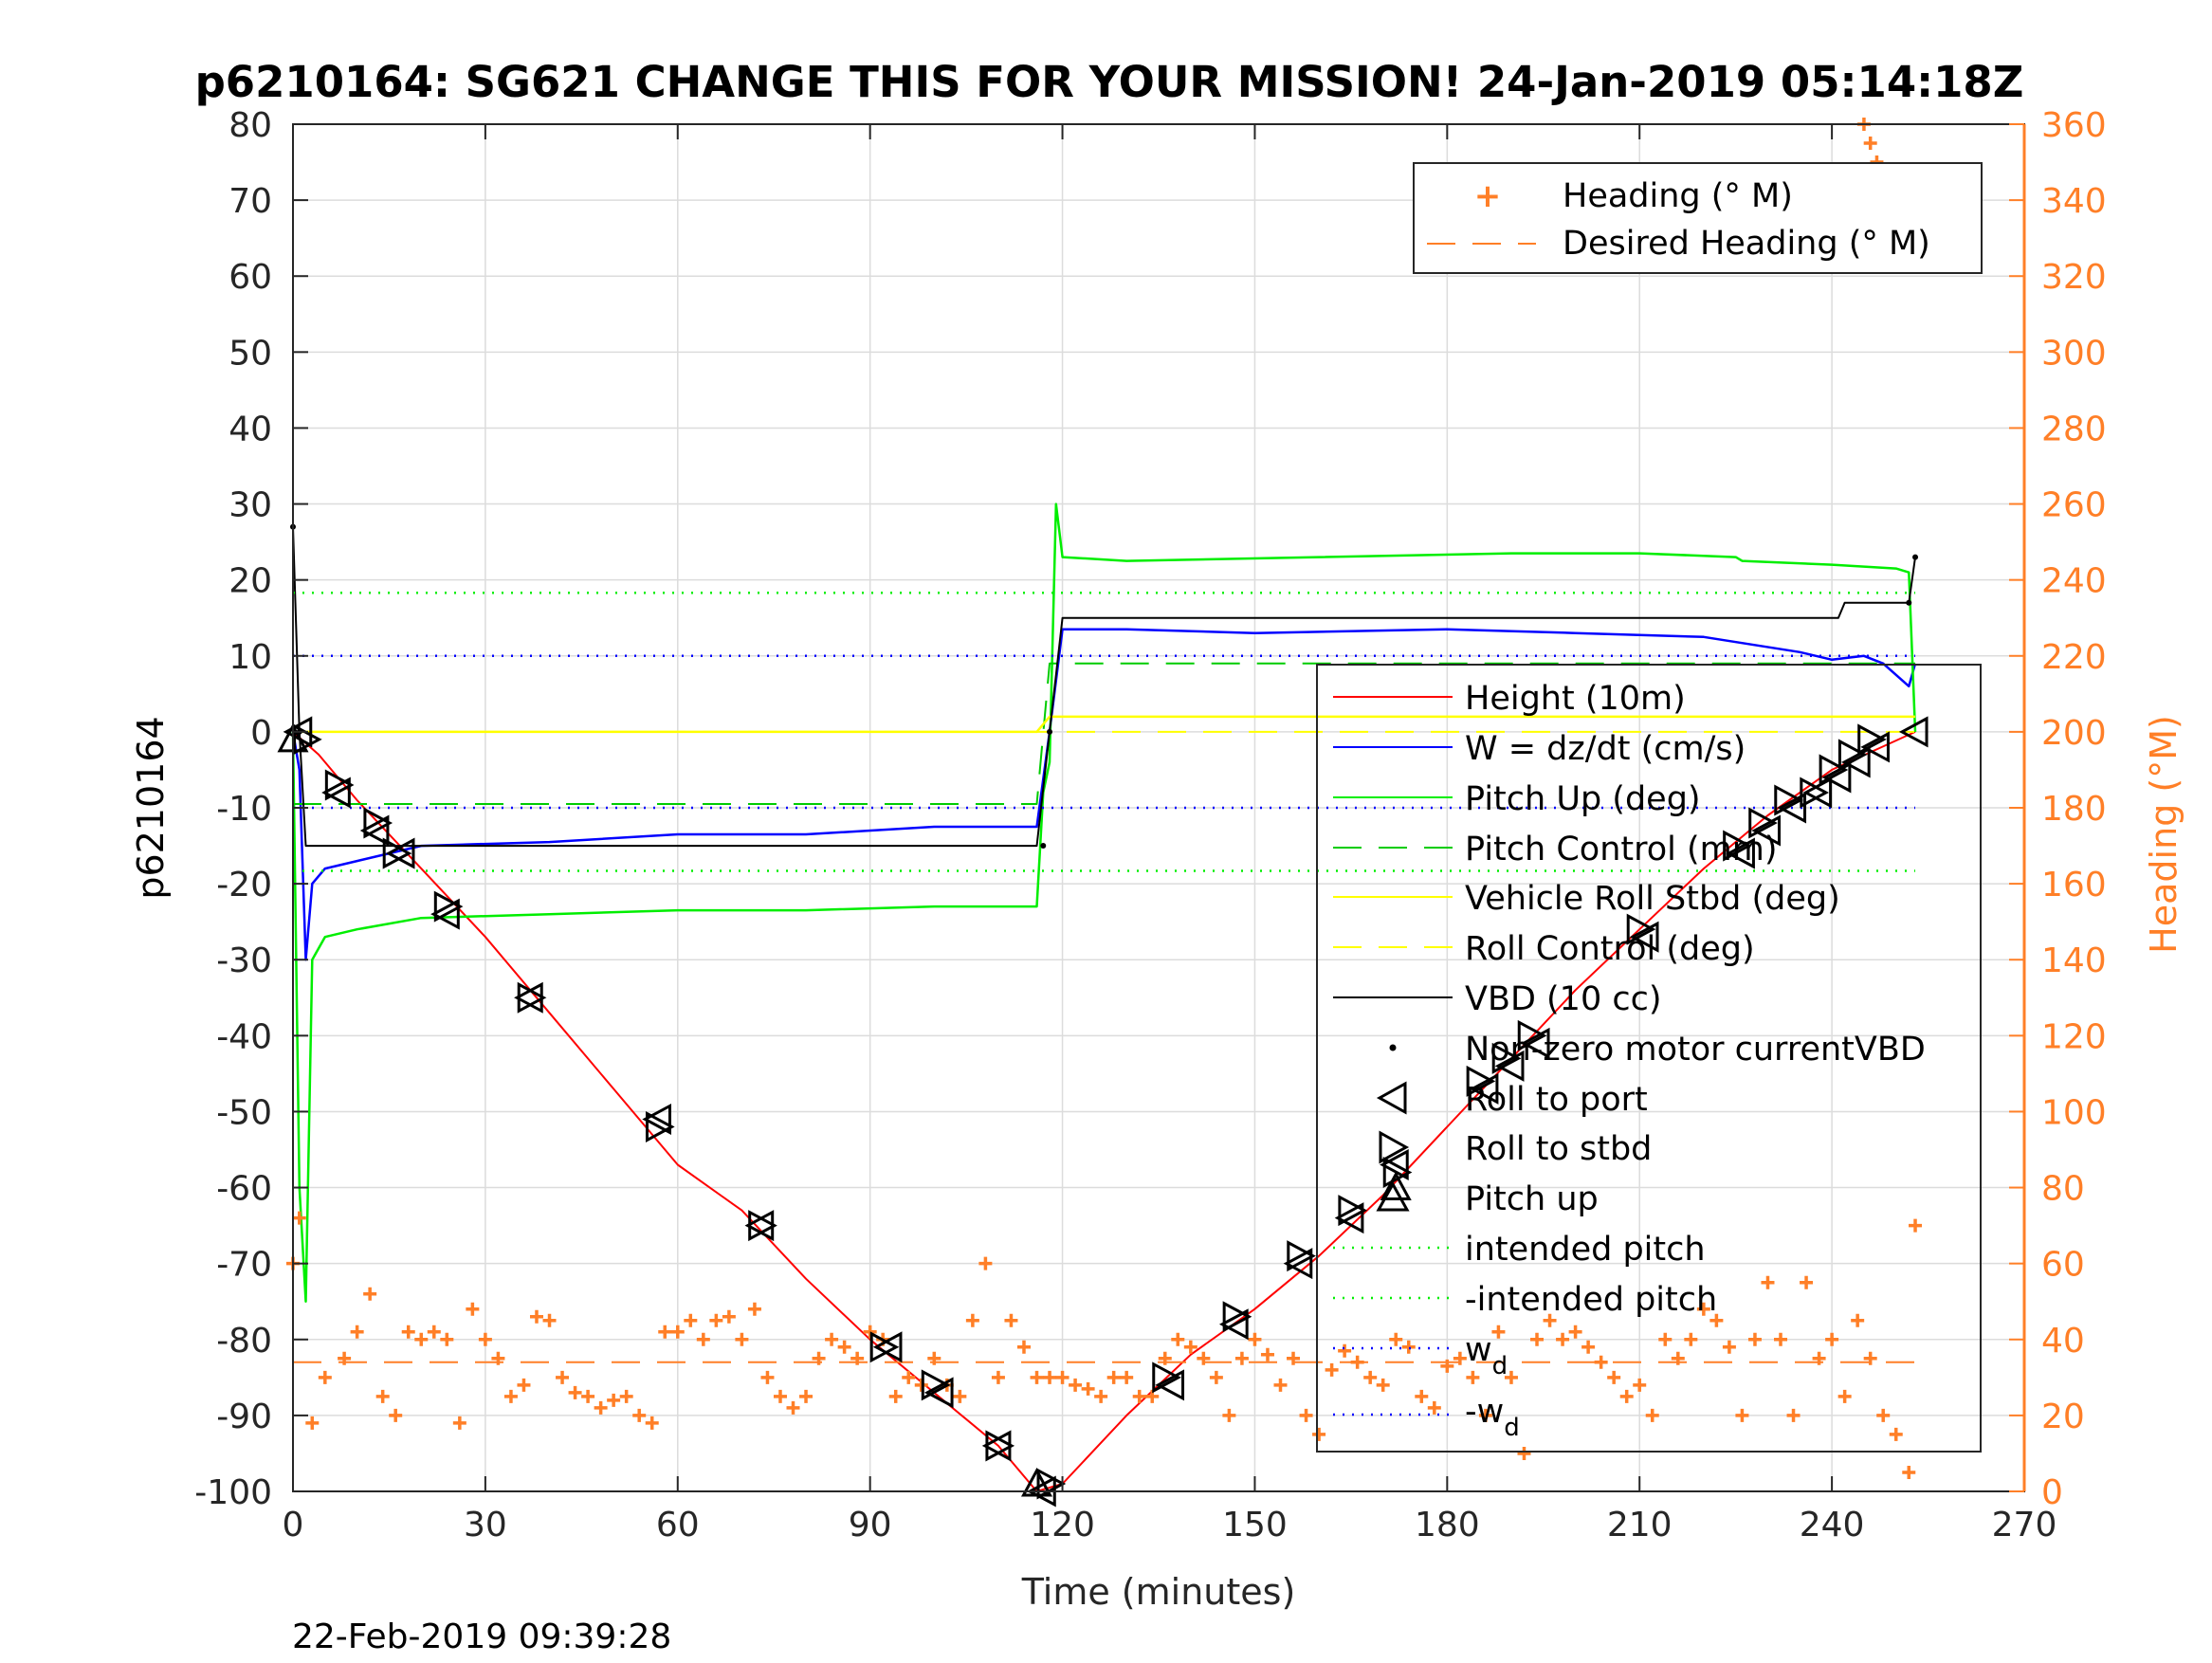 The width and height of the screenshot is (2212, 1663). I want to click on y-left-axis-label: p6210164, so click(151, 807).